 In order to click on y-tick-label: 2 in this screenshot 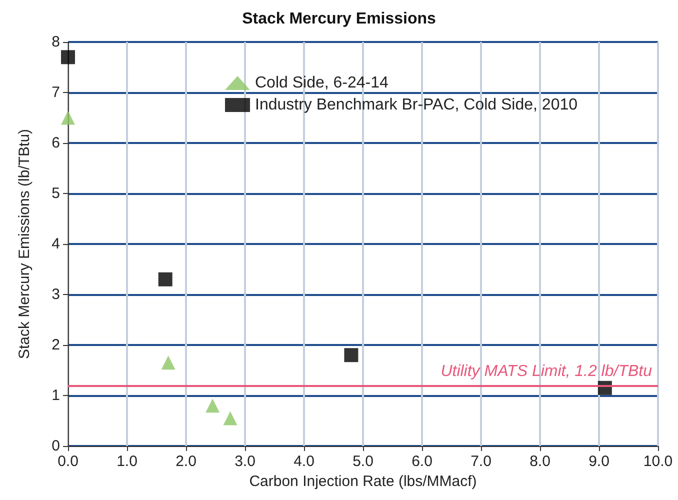, I will do `click(56, 345)`.